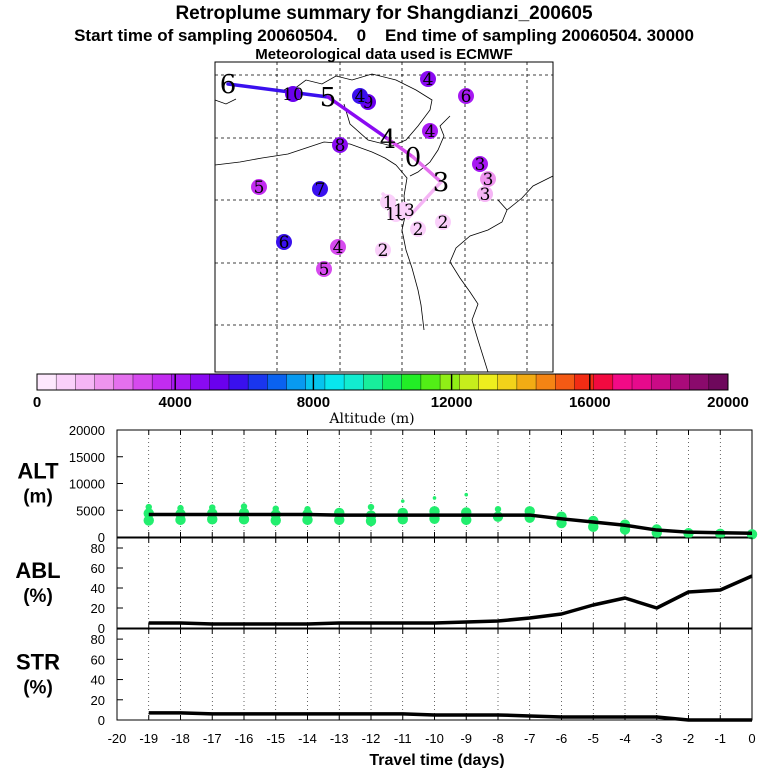  What do you see at coordinates (87, 430) in the screenshot?
I see `y-tick-label: 20000` at bounding box center [87, 430].